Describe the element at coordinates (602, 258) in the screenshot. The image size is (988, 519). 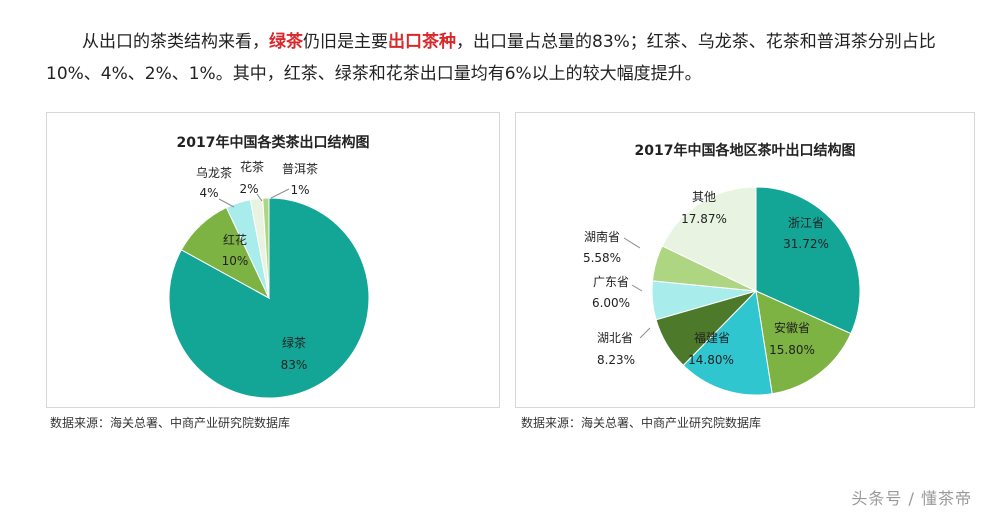
I see `label-hunan-value: 5.58%` at that location.